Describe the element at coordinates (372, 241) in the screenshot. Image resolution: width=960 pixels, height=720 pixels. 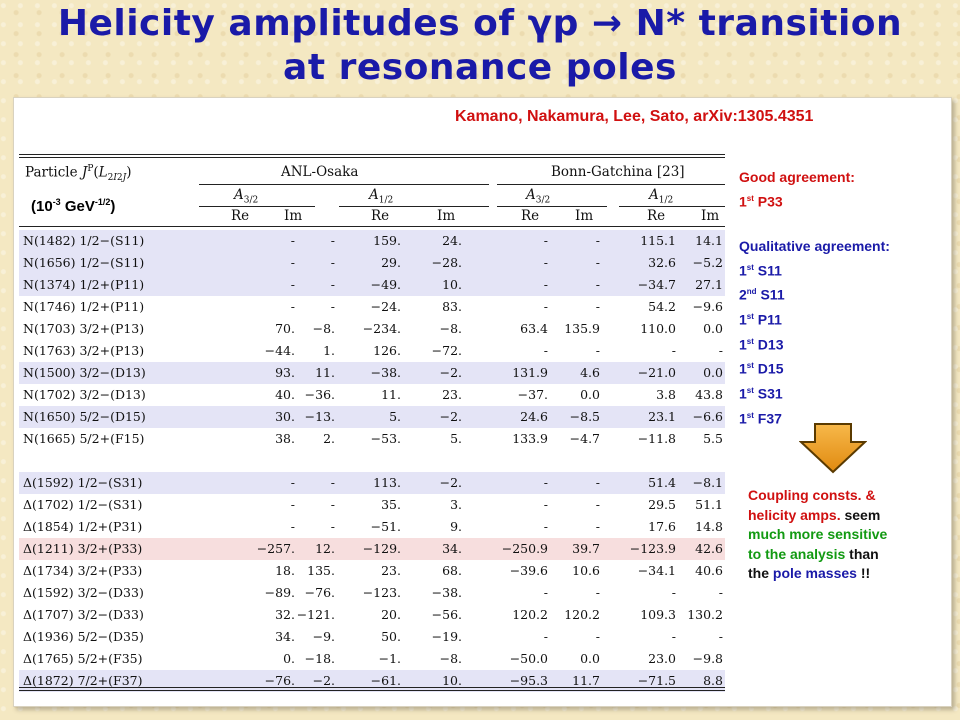
I see `table-row: N(1482) 1/2−(S11) - - 159. 24. - - 115.1 14.1` at that location.